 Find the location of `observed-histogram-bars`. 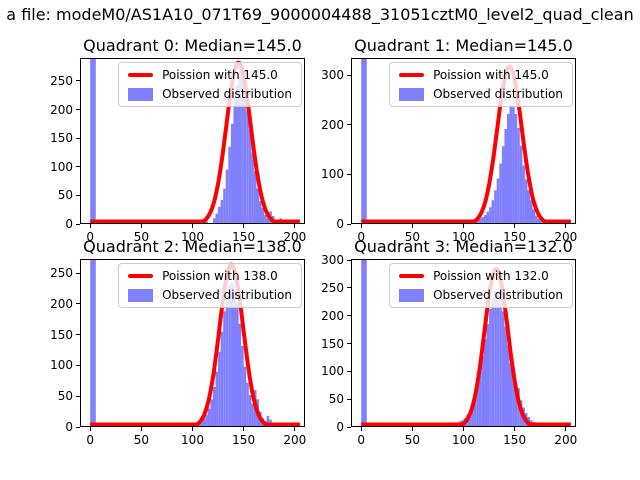

observed-histogram-bars is located at coordinates (458, 141).